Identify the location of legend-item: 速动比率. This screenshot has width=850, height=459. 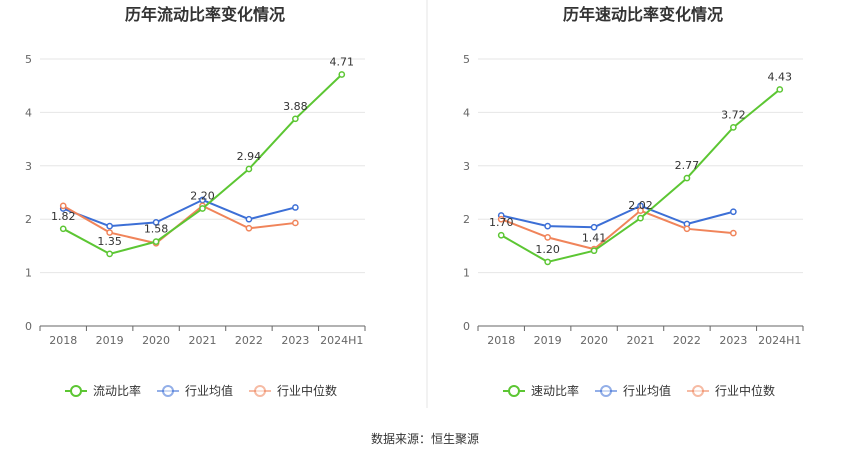
(541, 390).